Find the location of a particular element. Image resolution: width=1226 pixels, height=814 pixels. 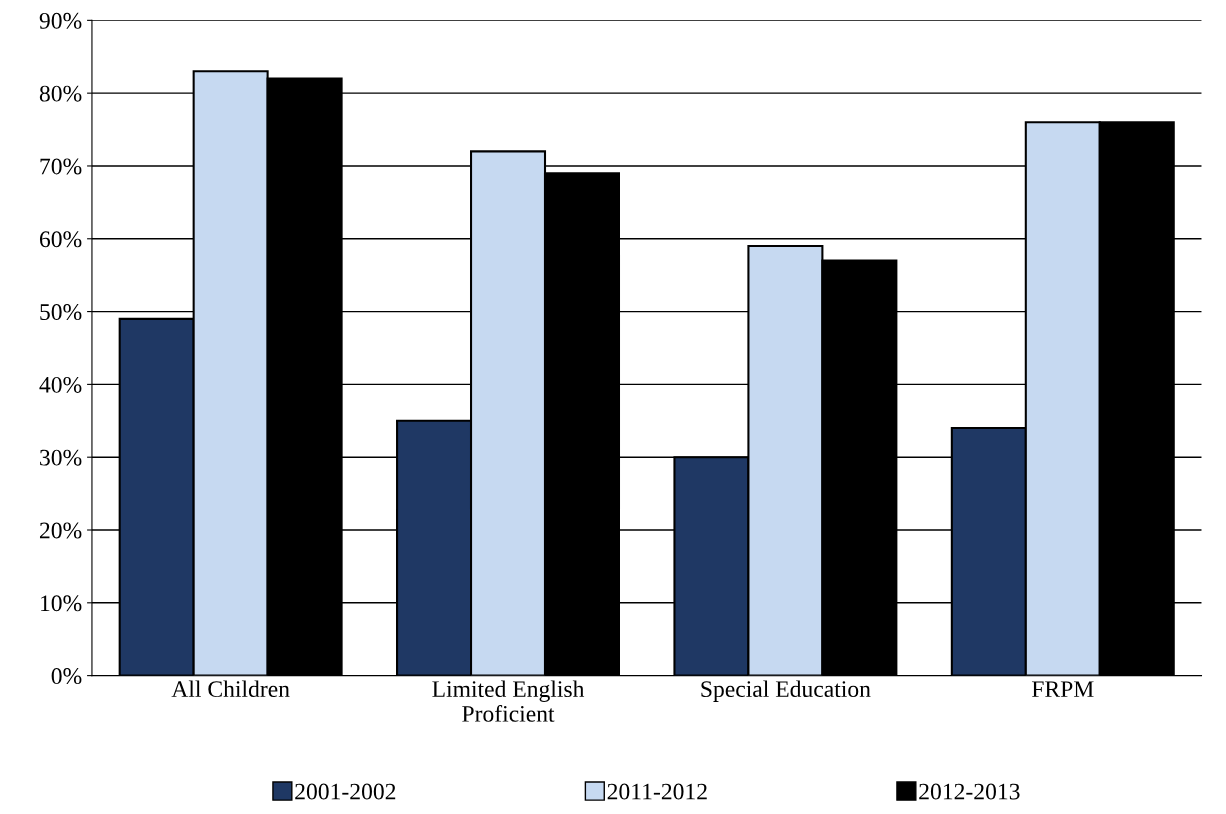

x-tick-label: FRPM is located at coordinates (1062, 689).